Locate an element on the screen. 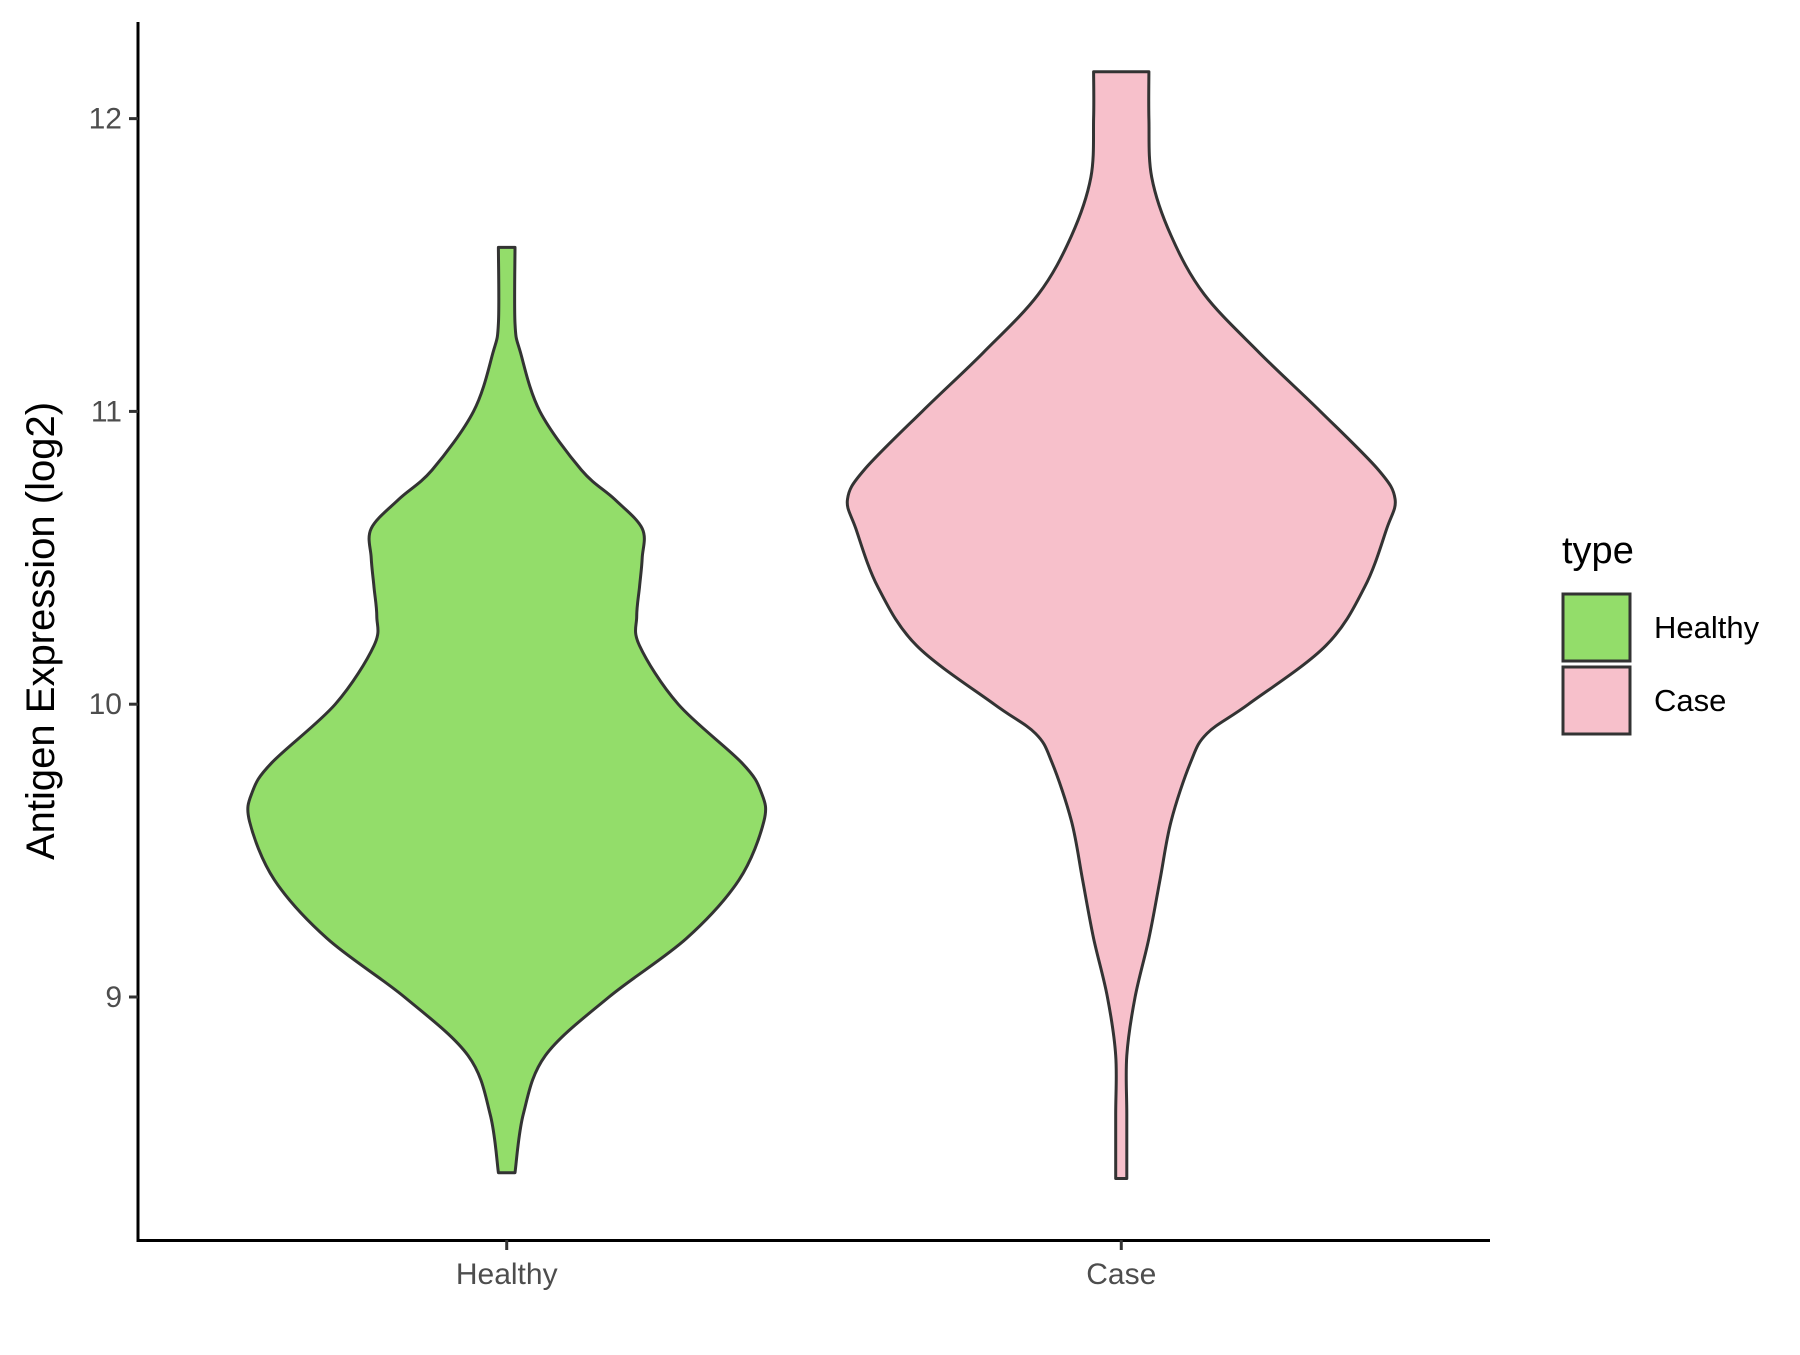 Image resolution: width=1800 pixels, height=1355 pixels. y-tick-label: 9 is located at coordinates (113, 997).